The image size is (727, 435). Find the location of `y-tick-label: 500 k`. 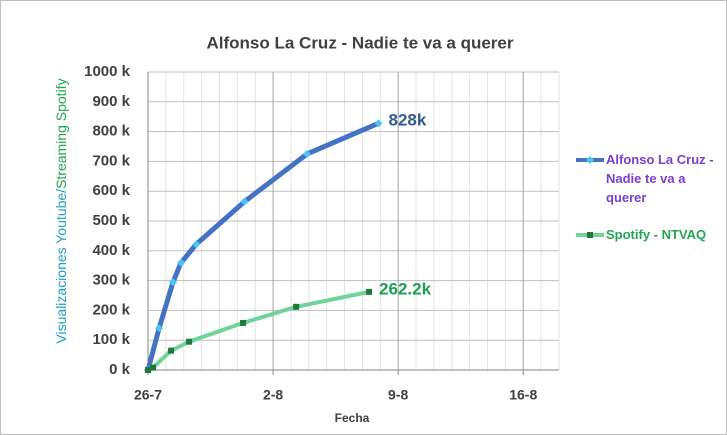

y-tick-label: 500 k is located at coordinates (111, 220).